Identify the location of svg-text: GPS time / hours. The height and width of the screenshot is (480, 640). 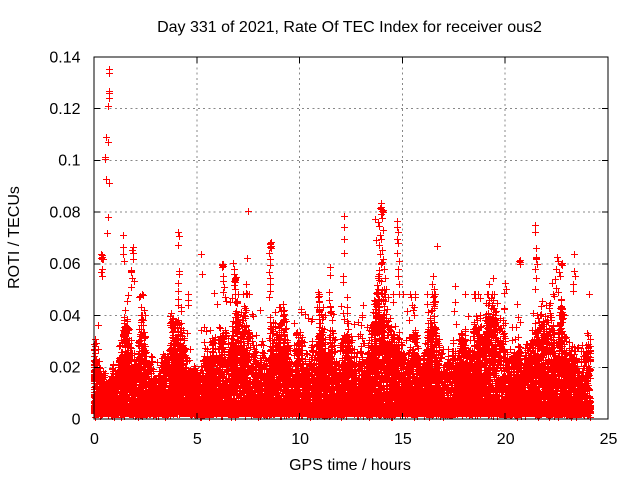
(350, 465).